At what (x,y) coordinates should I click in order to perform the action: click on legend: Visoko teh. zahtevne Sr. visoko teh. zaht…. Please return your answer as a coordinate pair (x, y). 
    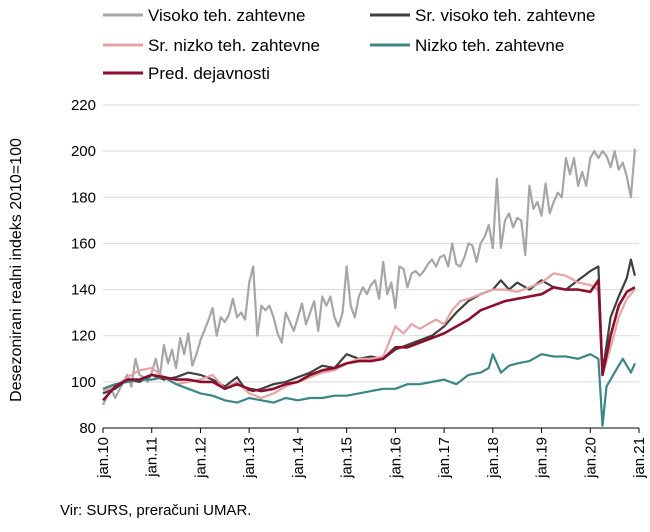
    Looking at the image, I should click on (349, 44).